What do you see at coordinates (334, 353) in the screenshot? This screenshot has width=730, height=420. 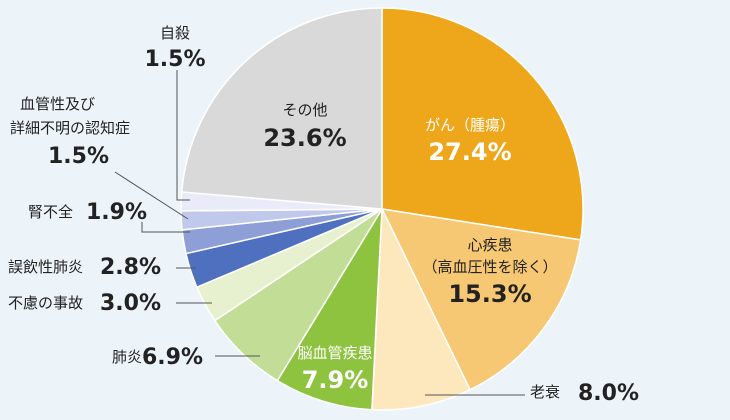 I see `label-noukekkan-name: 脳血管疾患` at bounding box center [334, 353].